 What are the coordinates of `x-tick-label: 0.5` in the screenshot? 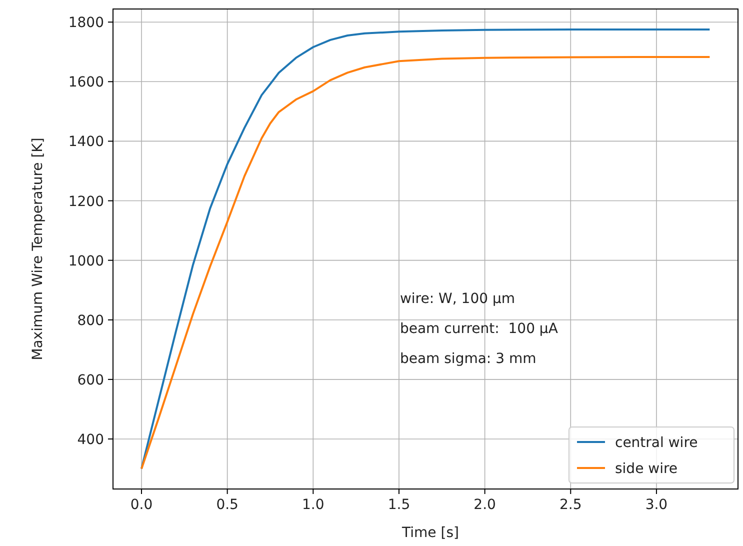 It's located at (227, 505).